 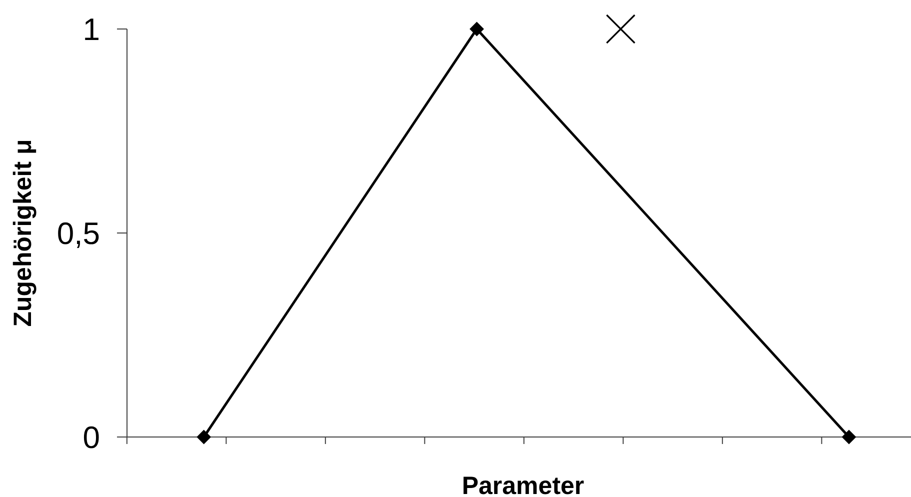 What do you see at coordinates (523, 484) in the screenshot?
I see `x-axis-title: Parameter` at bounding box center [523, 484].